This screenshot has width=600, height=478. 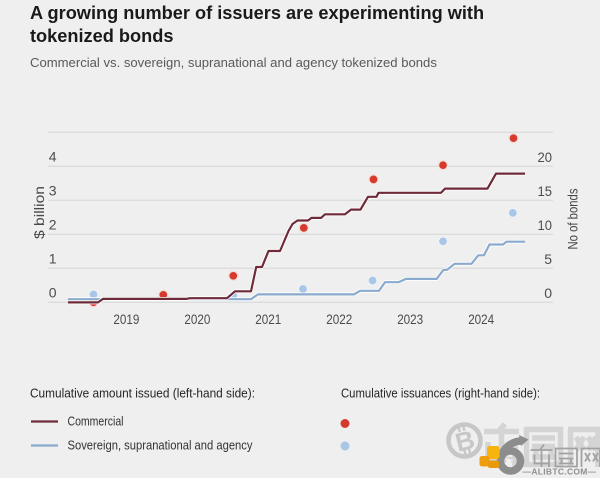 What do you see at coordinates (268, 319) in the screenshot?
I see `svg-text: 2021` at bounding box center [268, 319].